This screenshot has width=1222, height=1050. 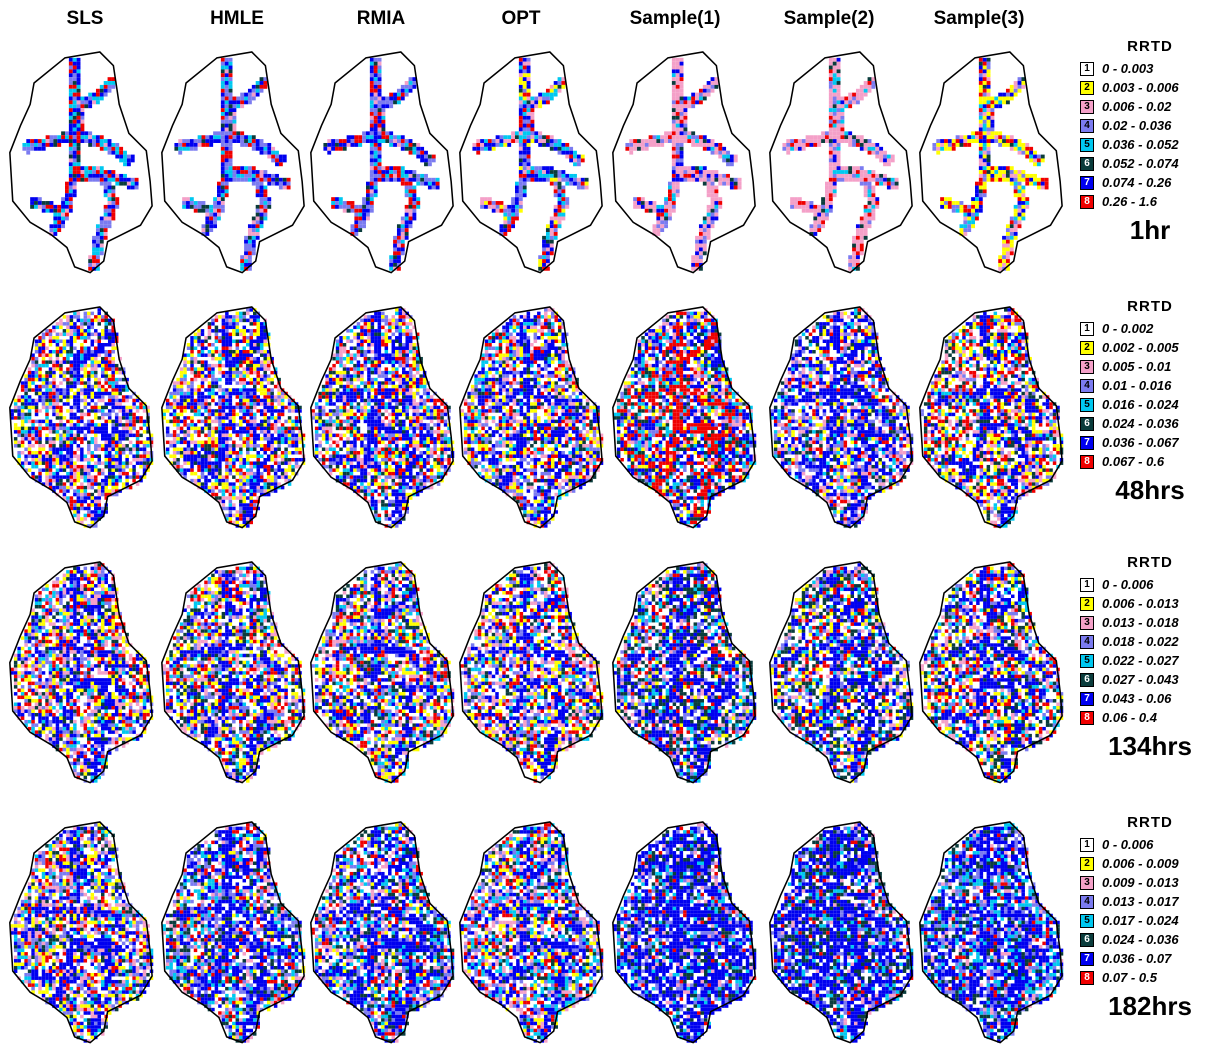 What do you see at coordinates (1140, 404) in the screenshot?
I see `legend-range: 0.016 - 0.024` at bounding box center [1140, 404].